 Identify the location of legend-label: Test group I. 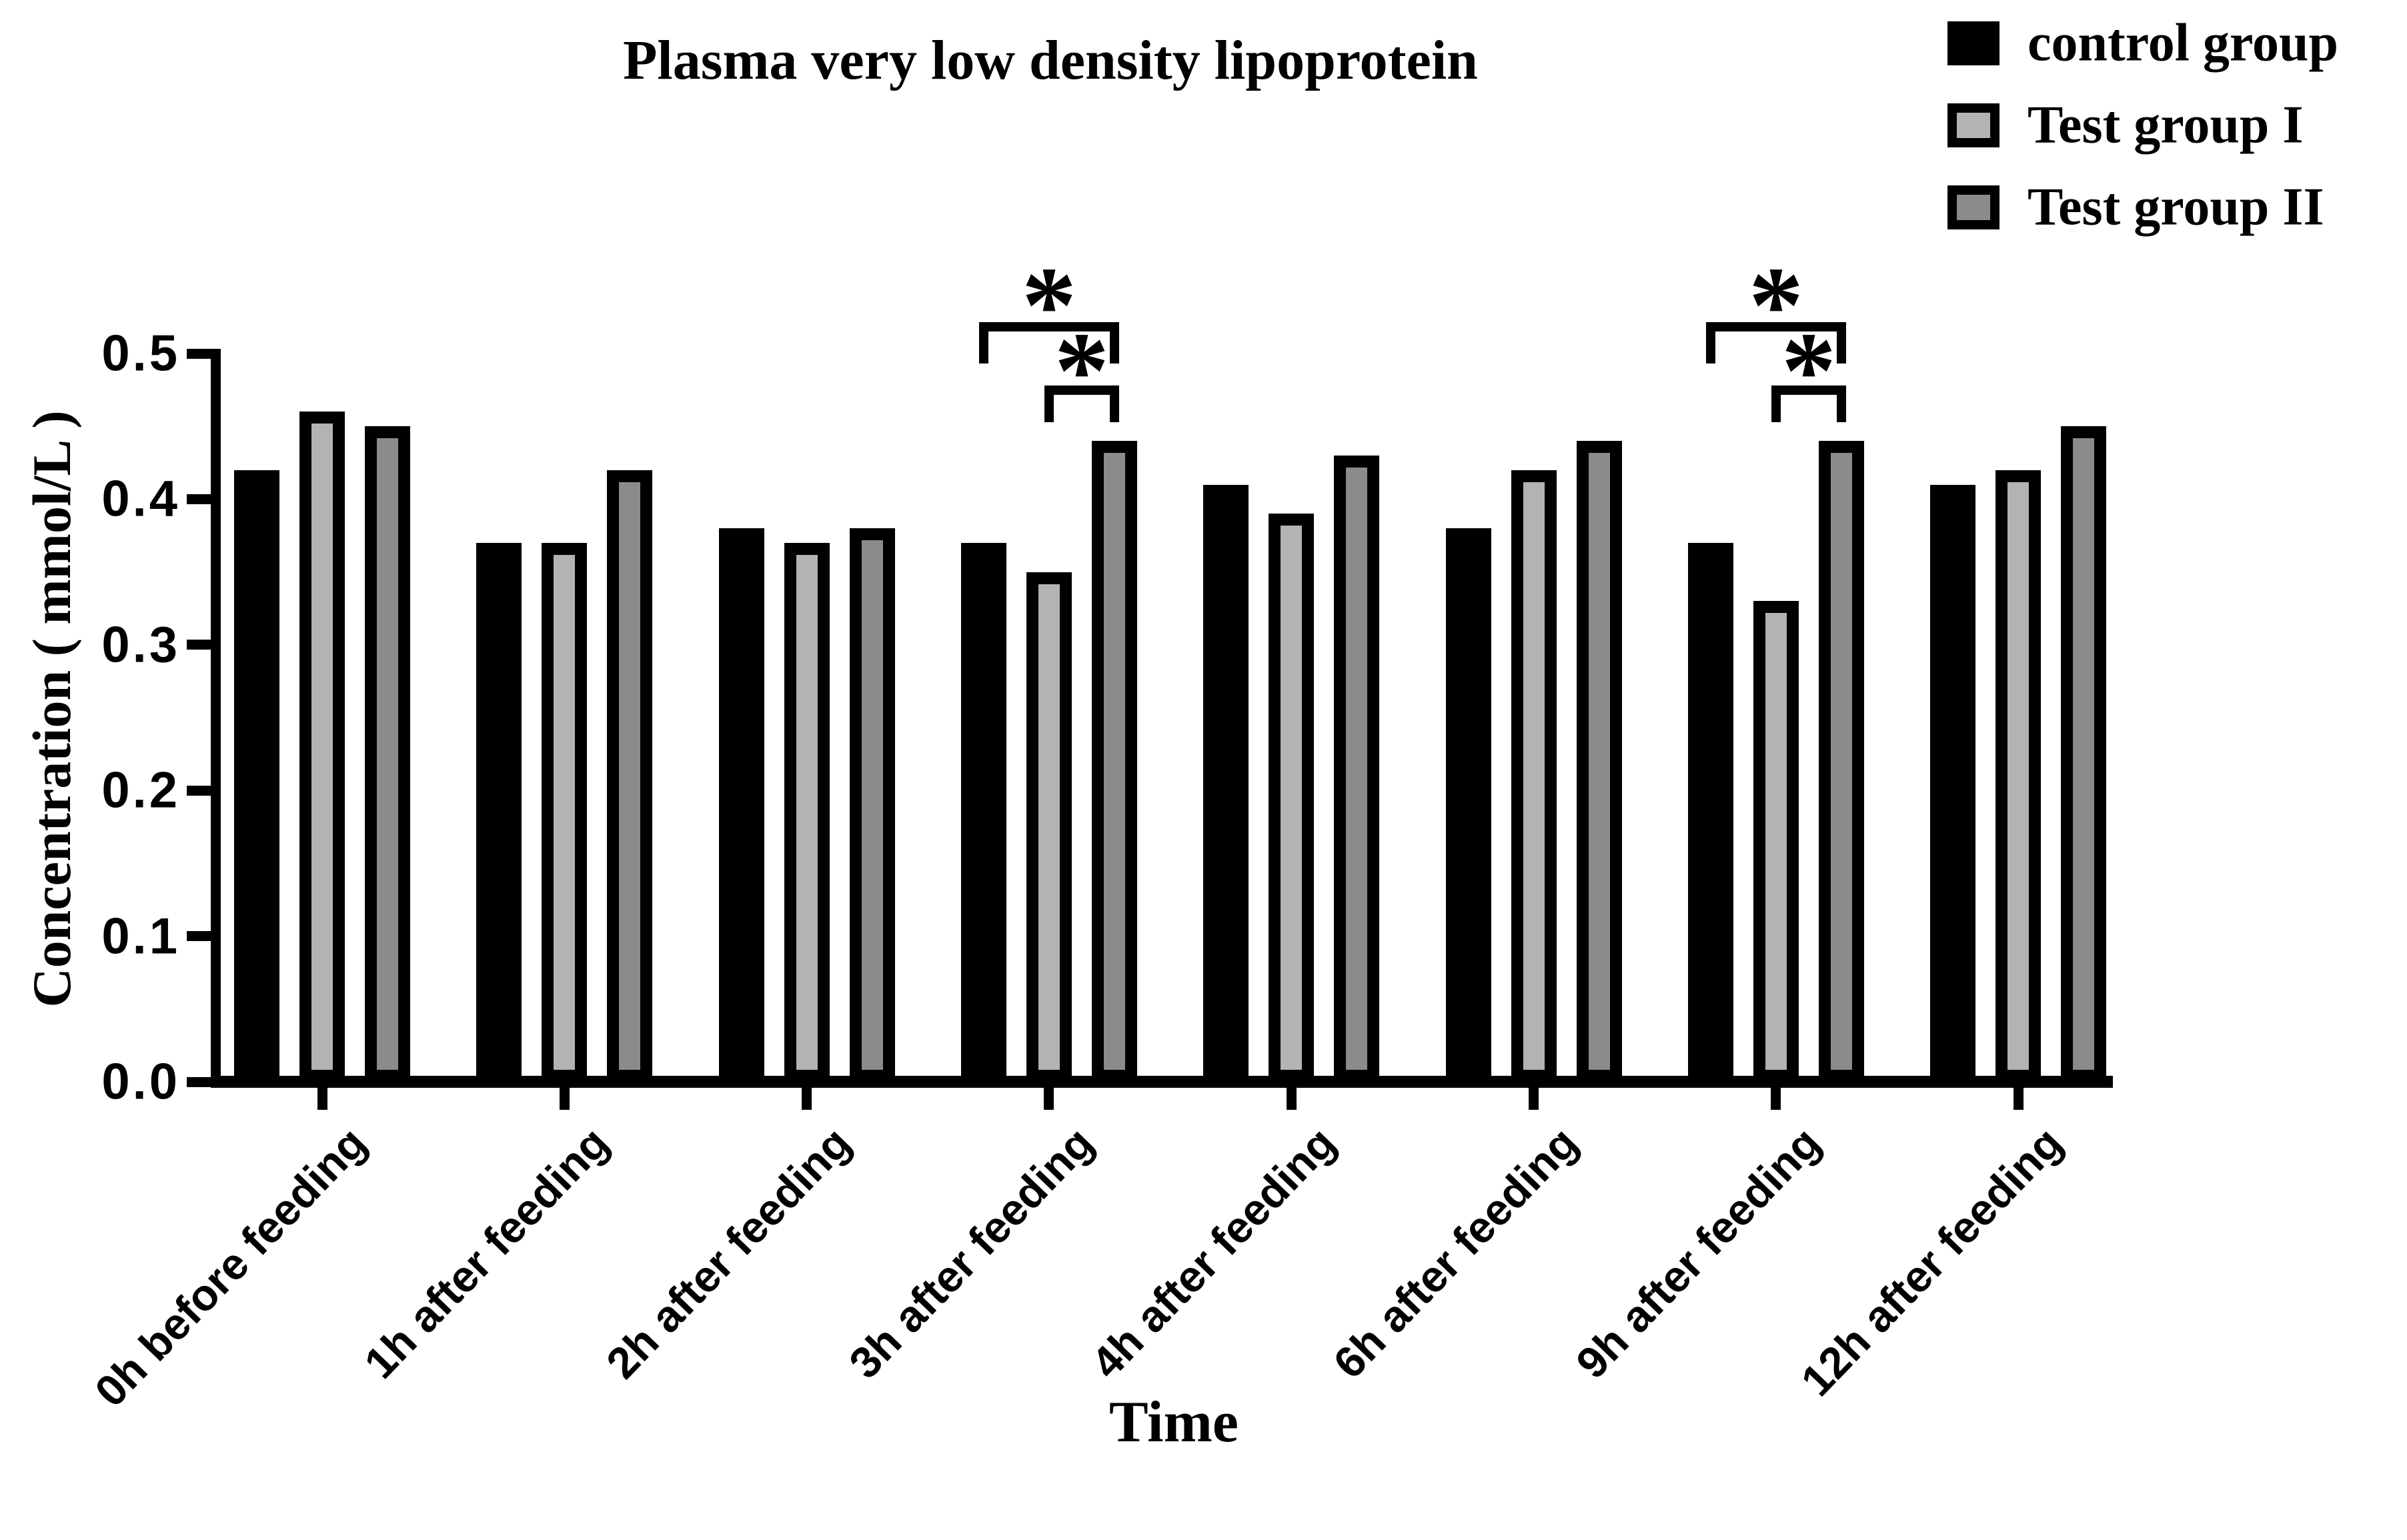
(2166, 125).